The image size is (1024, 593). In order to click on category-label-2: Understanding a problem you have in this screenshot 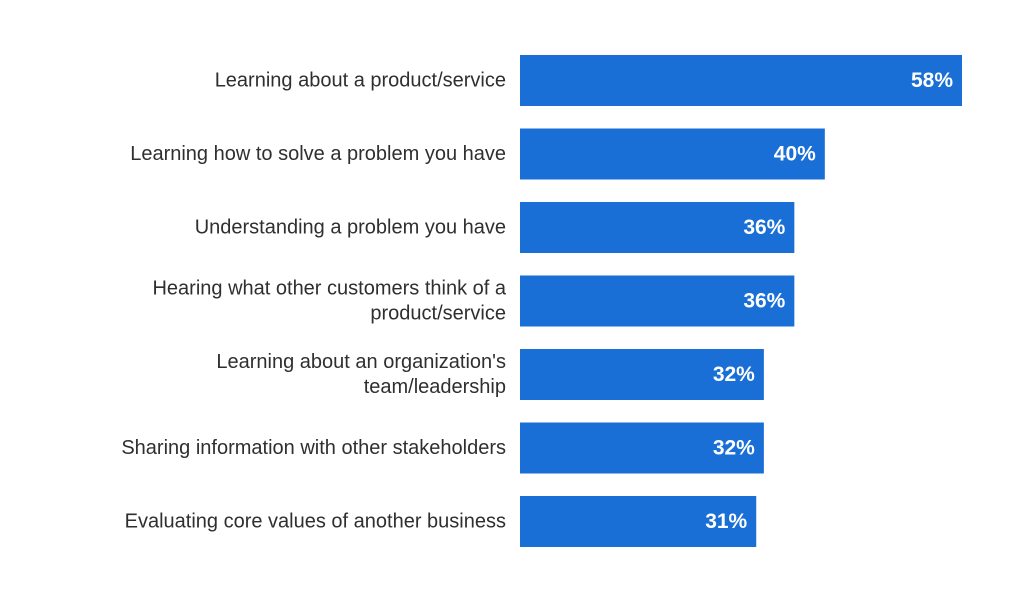, I will do `click(350, 228)`.